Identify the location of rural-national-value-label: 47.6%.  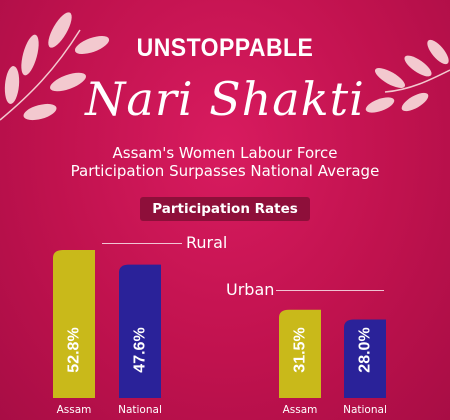
(140, 349).